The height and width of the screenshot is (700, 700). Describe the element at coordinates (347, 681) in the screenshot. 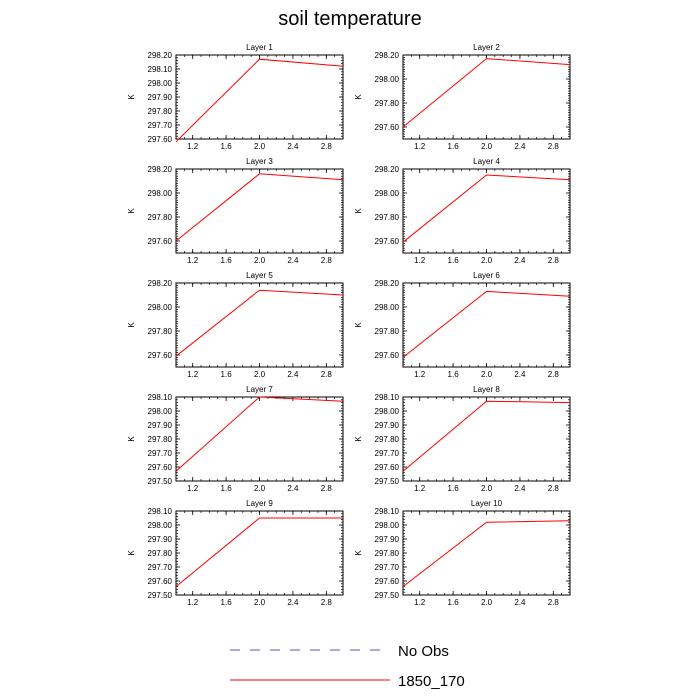

I see `legend-item: 1850_170` at that location.